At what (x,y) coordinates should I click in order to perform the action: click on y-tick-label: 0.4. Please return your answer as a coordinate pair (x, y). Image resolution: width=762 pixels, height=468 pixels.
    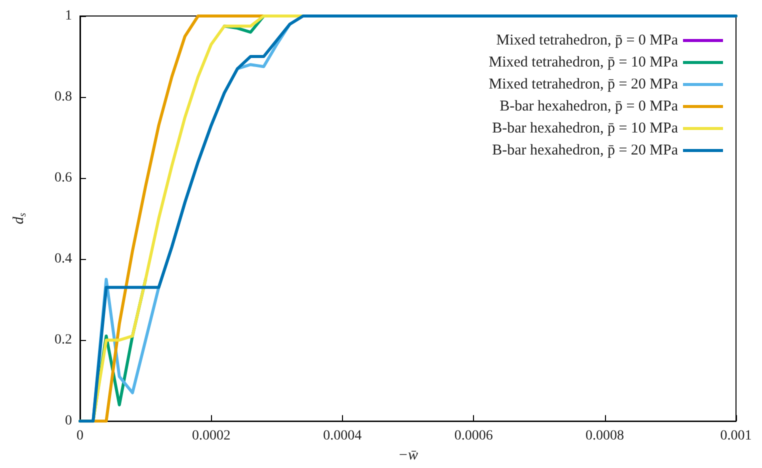
    Looking at the image, I should click on (63, 259).